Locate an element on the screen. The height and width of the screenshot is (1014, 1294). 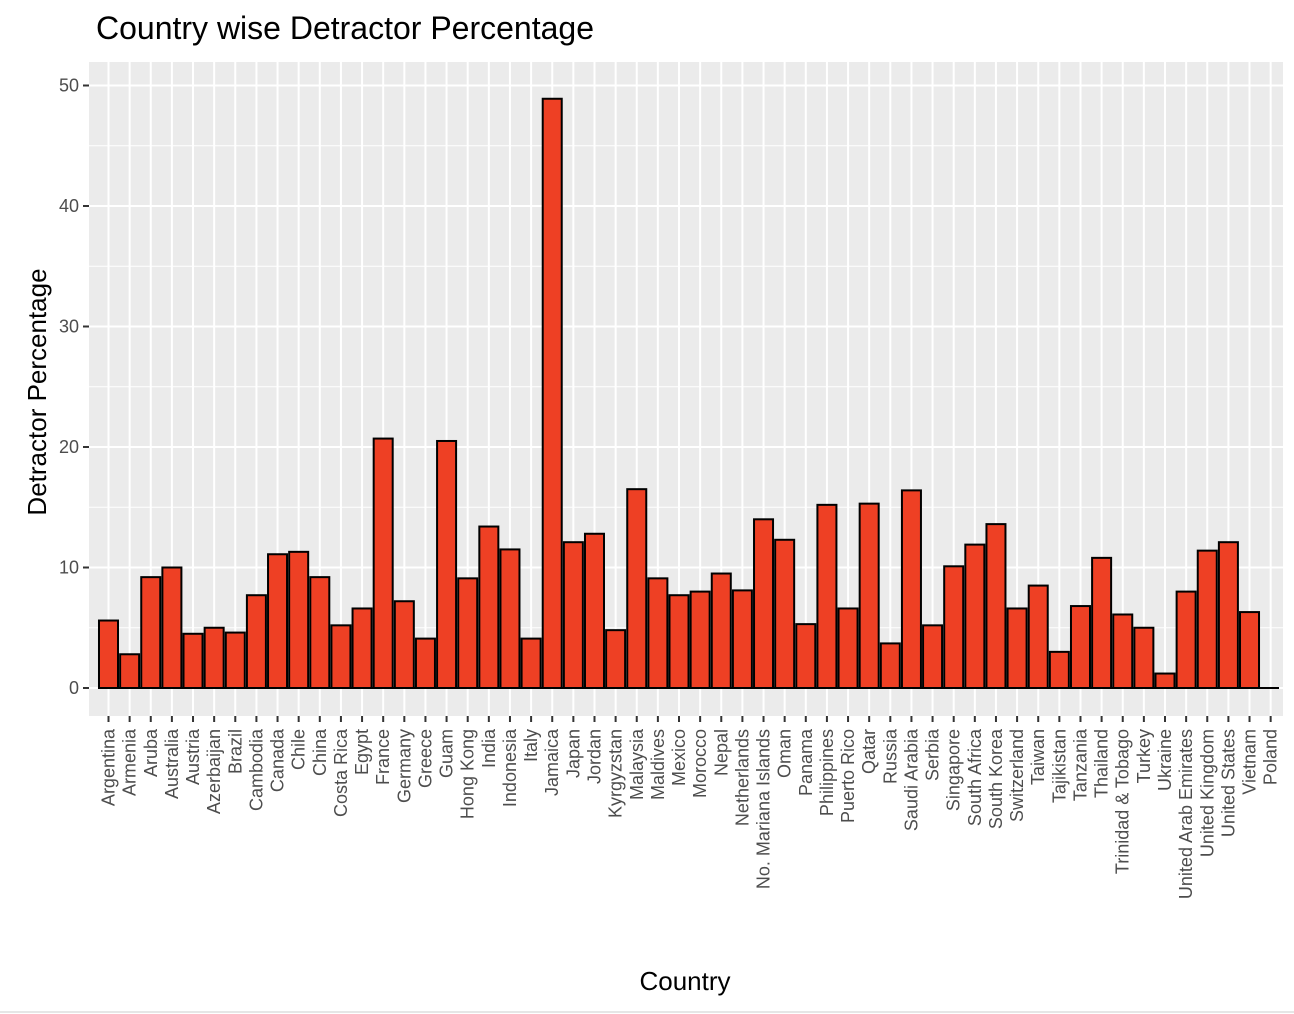
x-tick-label: United Kingdom is located at coordinates (1207, 793).